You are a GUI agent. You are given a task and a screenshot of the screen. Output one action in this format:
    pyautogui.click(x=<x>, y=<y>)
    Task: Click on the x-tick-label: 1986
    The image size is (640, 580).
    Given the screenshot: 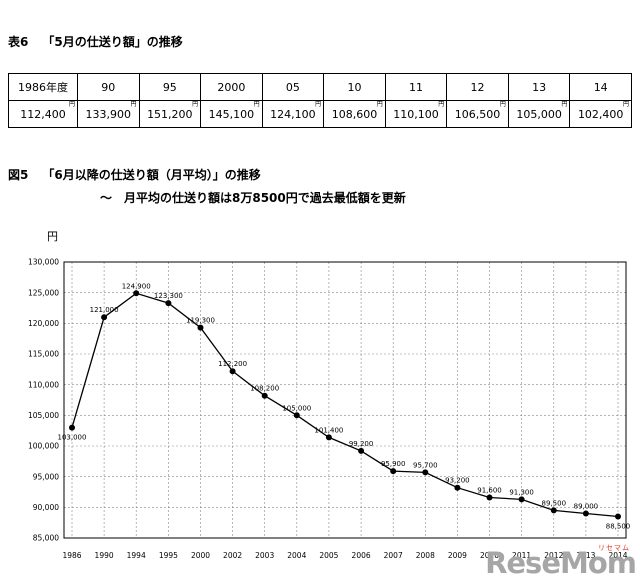 What is the action you would take?
    pyautogui.click(x=71, y=555)
    